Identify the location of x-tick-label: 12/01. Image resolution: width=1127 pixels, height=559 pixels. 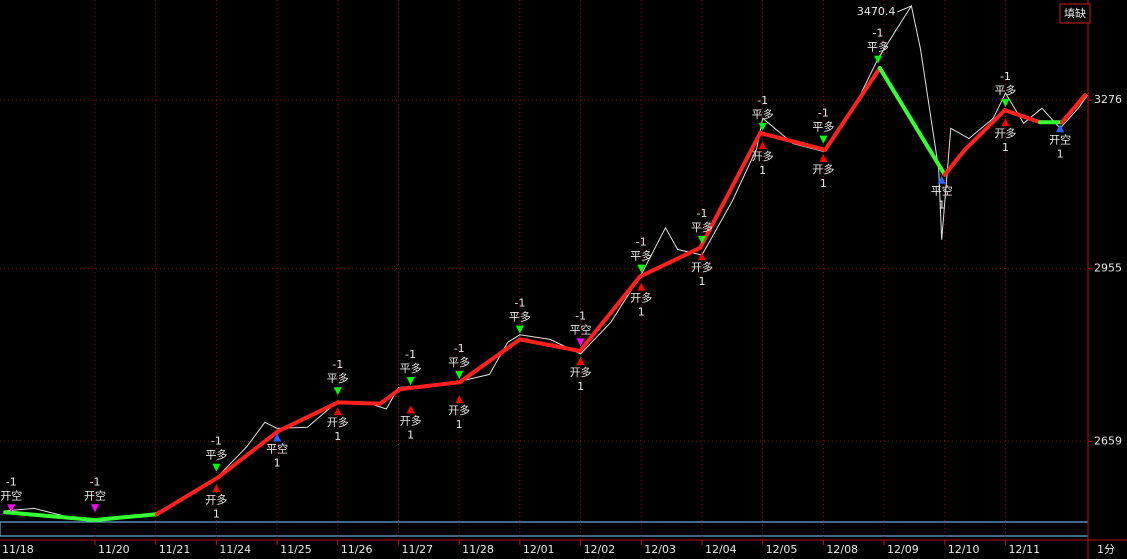
(539, 549).